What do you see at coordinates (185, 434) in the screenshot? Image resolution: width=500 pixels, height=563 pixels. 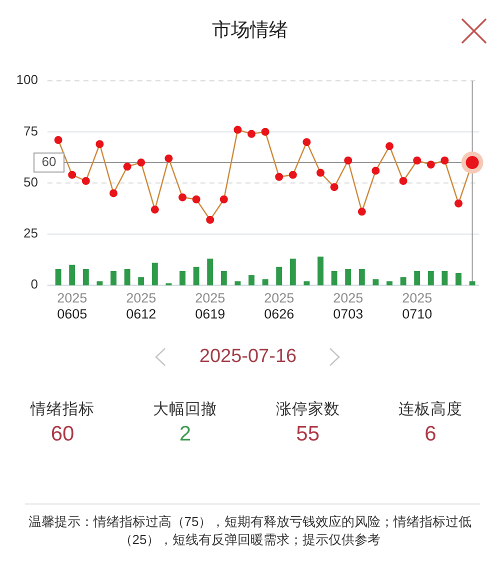 I see `card-value: 2` at bounding box center [185, 434].